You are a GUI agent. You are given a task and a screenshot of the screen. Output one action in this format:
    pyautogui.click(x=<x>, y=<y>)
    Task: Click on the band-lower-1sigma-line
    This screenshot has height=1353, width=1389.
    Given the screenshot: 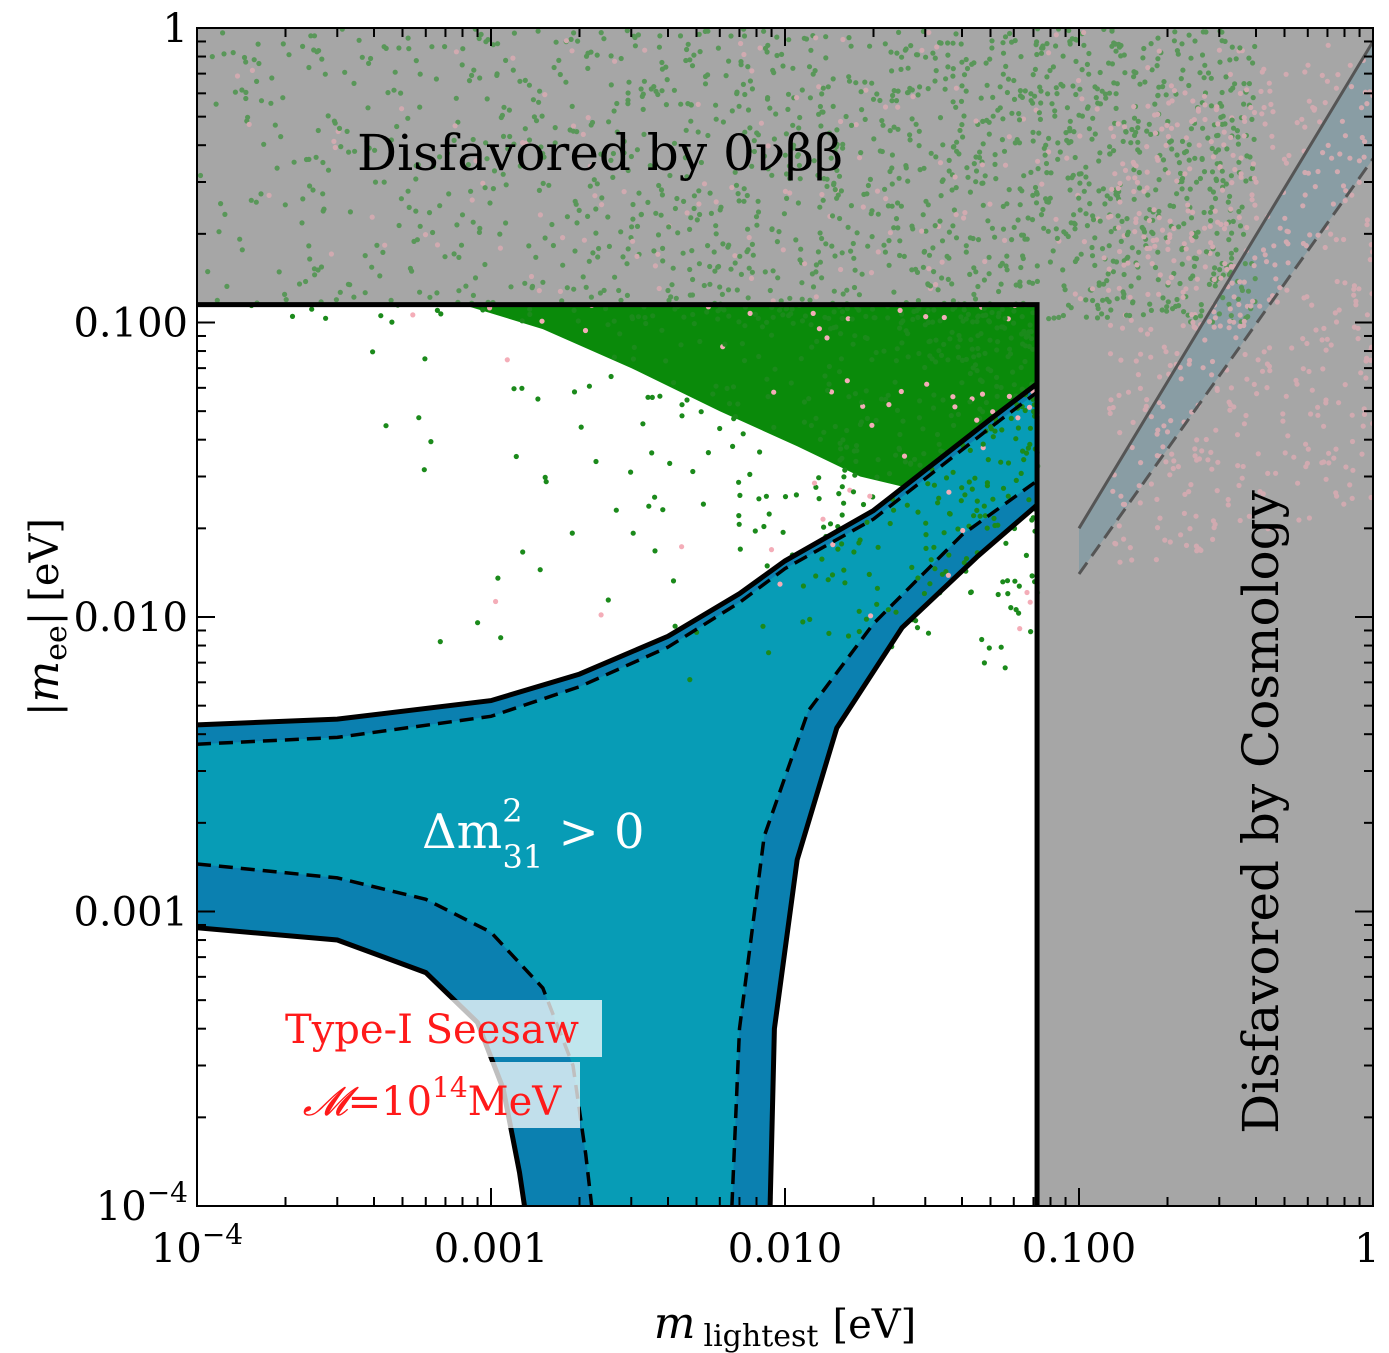 What is the action you would take?
    pyautogui.click(x=395, y=1034)
    